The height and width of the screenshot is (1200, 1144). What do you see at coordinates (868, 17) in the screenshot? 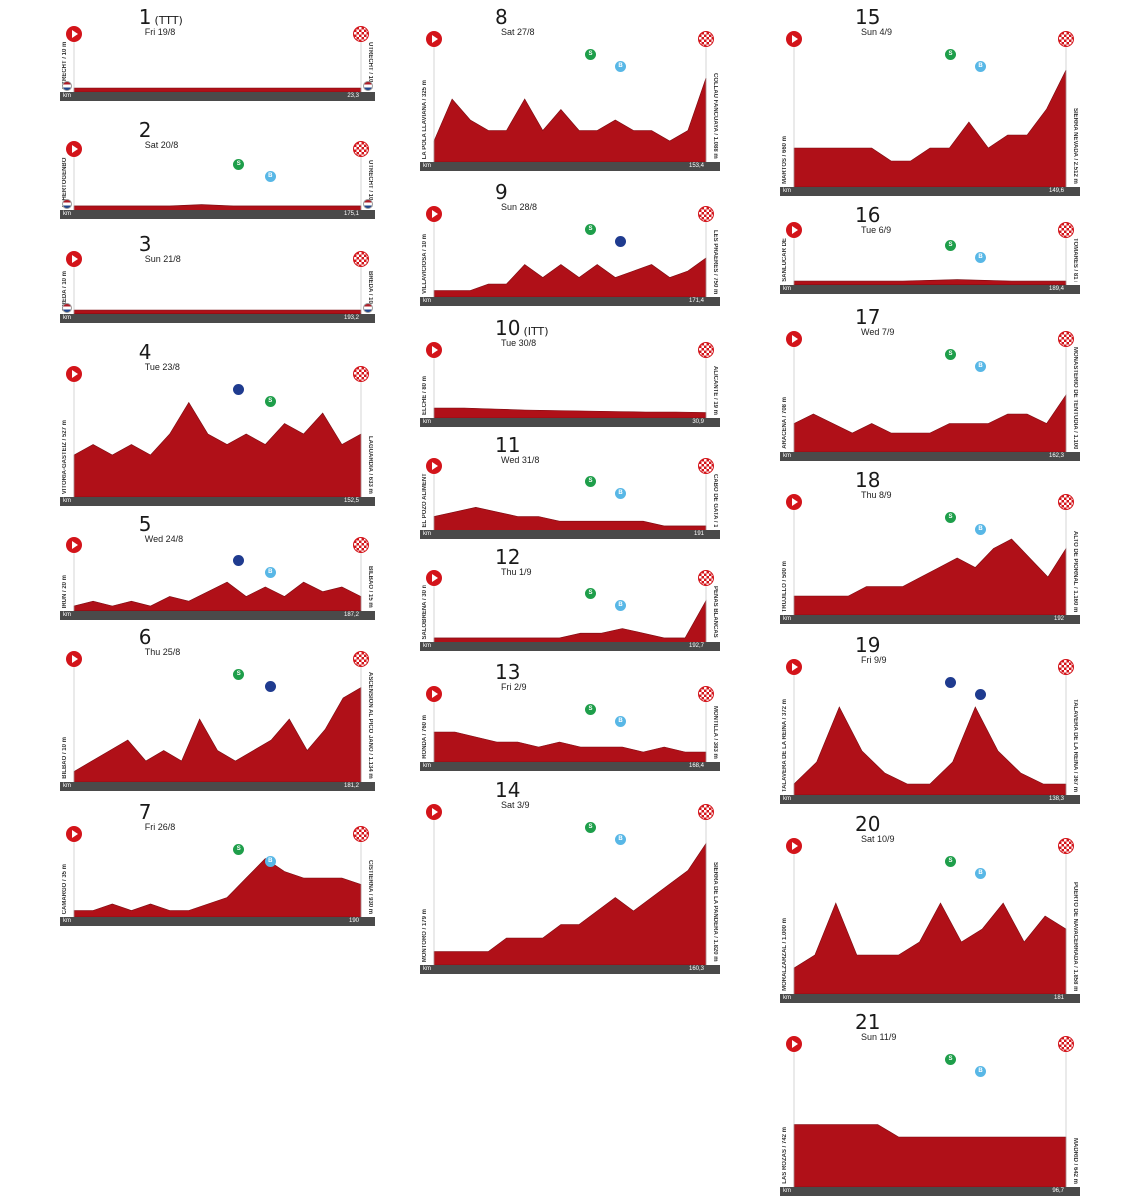
I see `stage-number-text: 15` at bounding box center [868, 17].